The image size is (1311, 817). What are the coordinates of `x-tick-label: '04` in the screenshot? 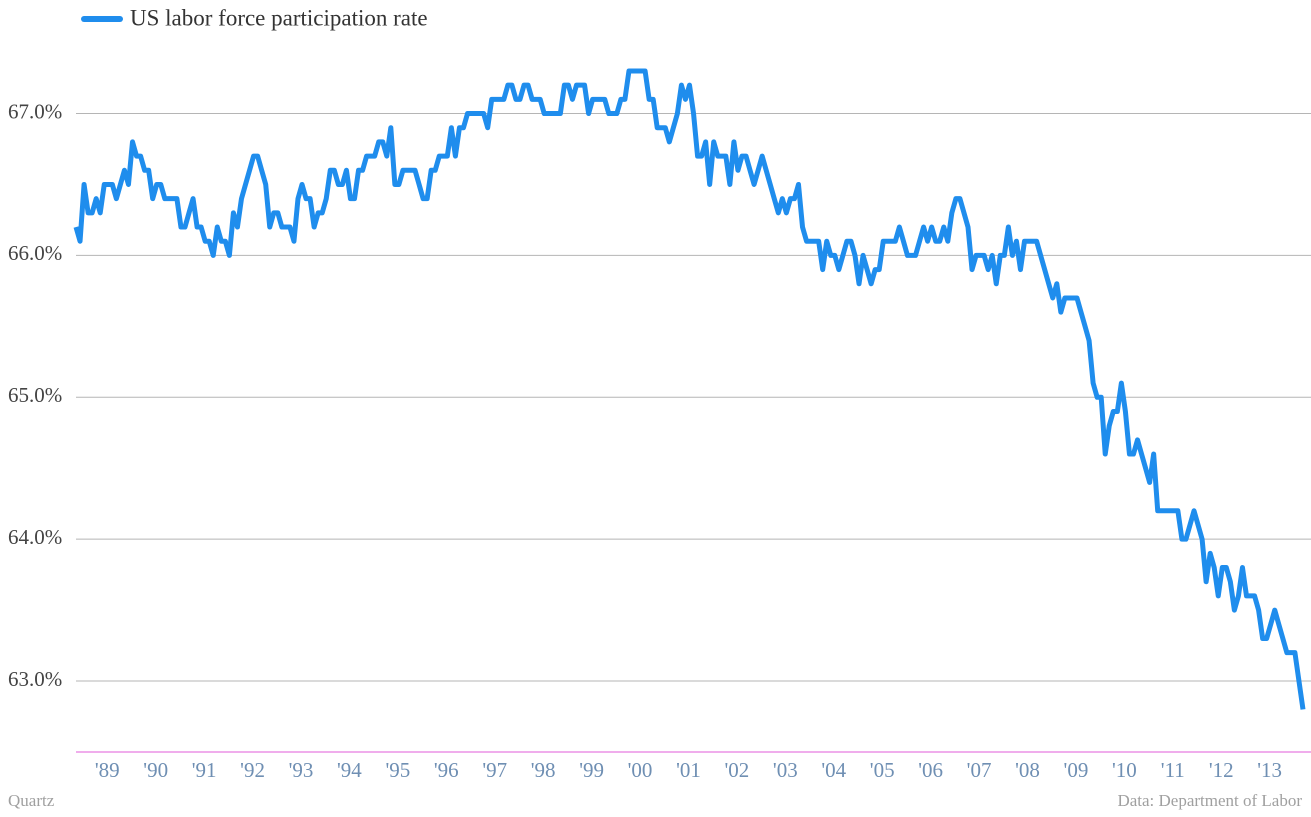 It's located at (833, 770).